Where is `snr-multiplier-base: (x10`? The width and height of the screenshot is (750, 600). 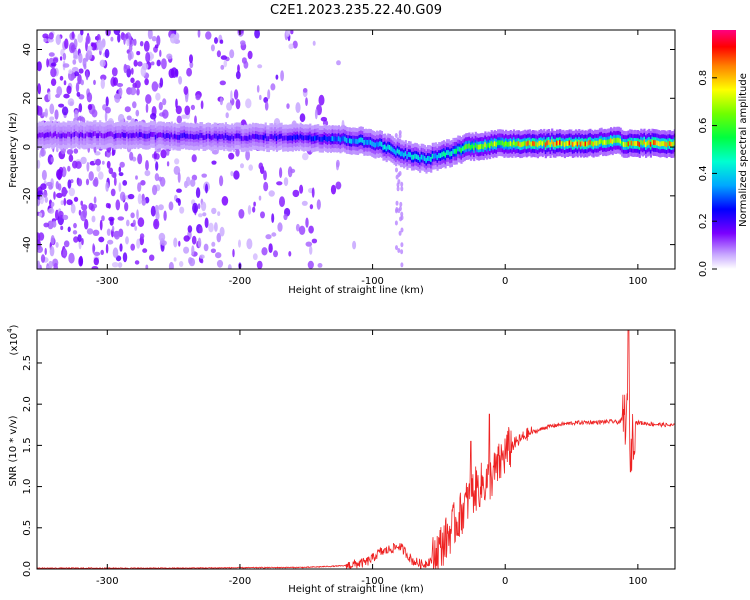 snr-multiplier-base: (x10 is located at coordinates (14, 344).